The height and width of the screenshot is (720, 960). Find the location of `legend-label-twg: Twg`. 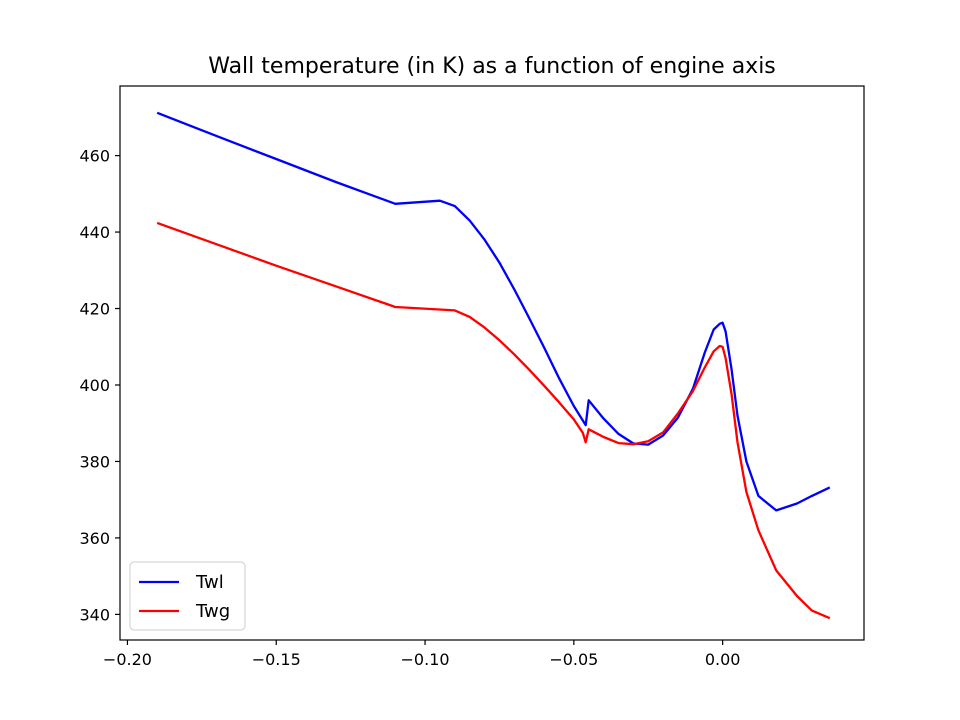

legend-label-twg: Twg is located at coordinates (212, 611).